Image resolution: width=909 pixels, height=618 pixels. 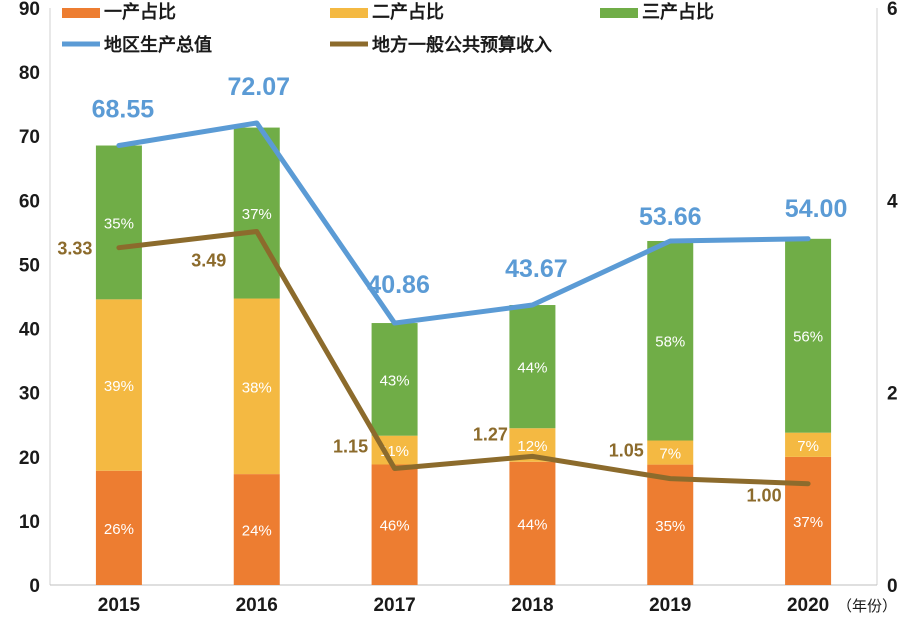 I want to click on y-left-tick-label: 30, so click(x=29, y=394).